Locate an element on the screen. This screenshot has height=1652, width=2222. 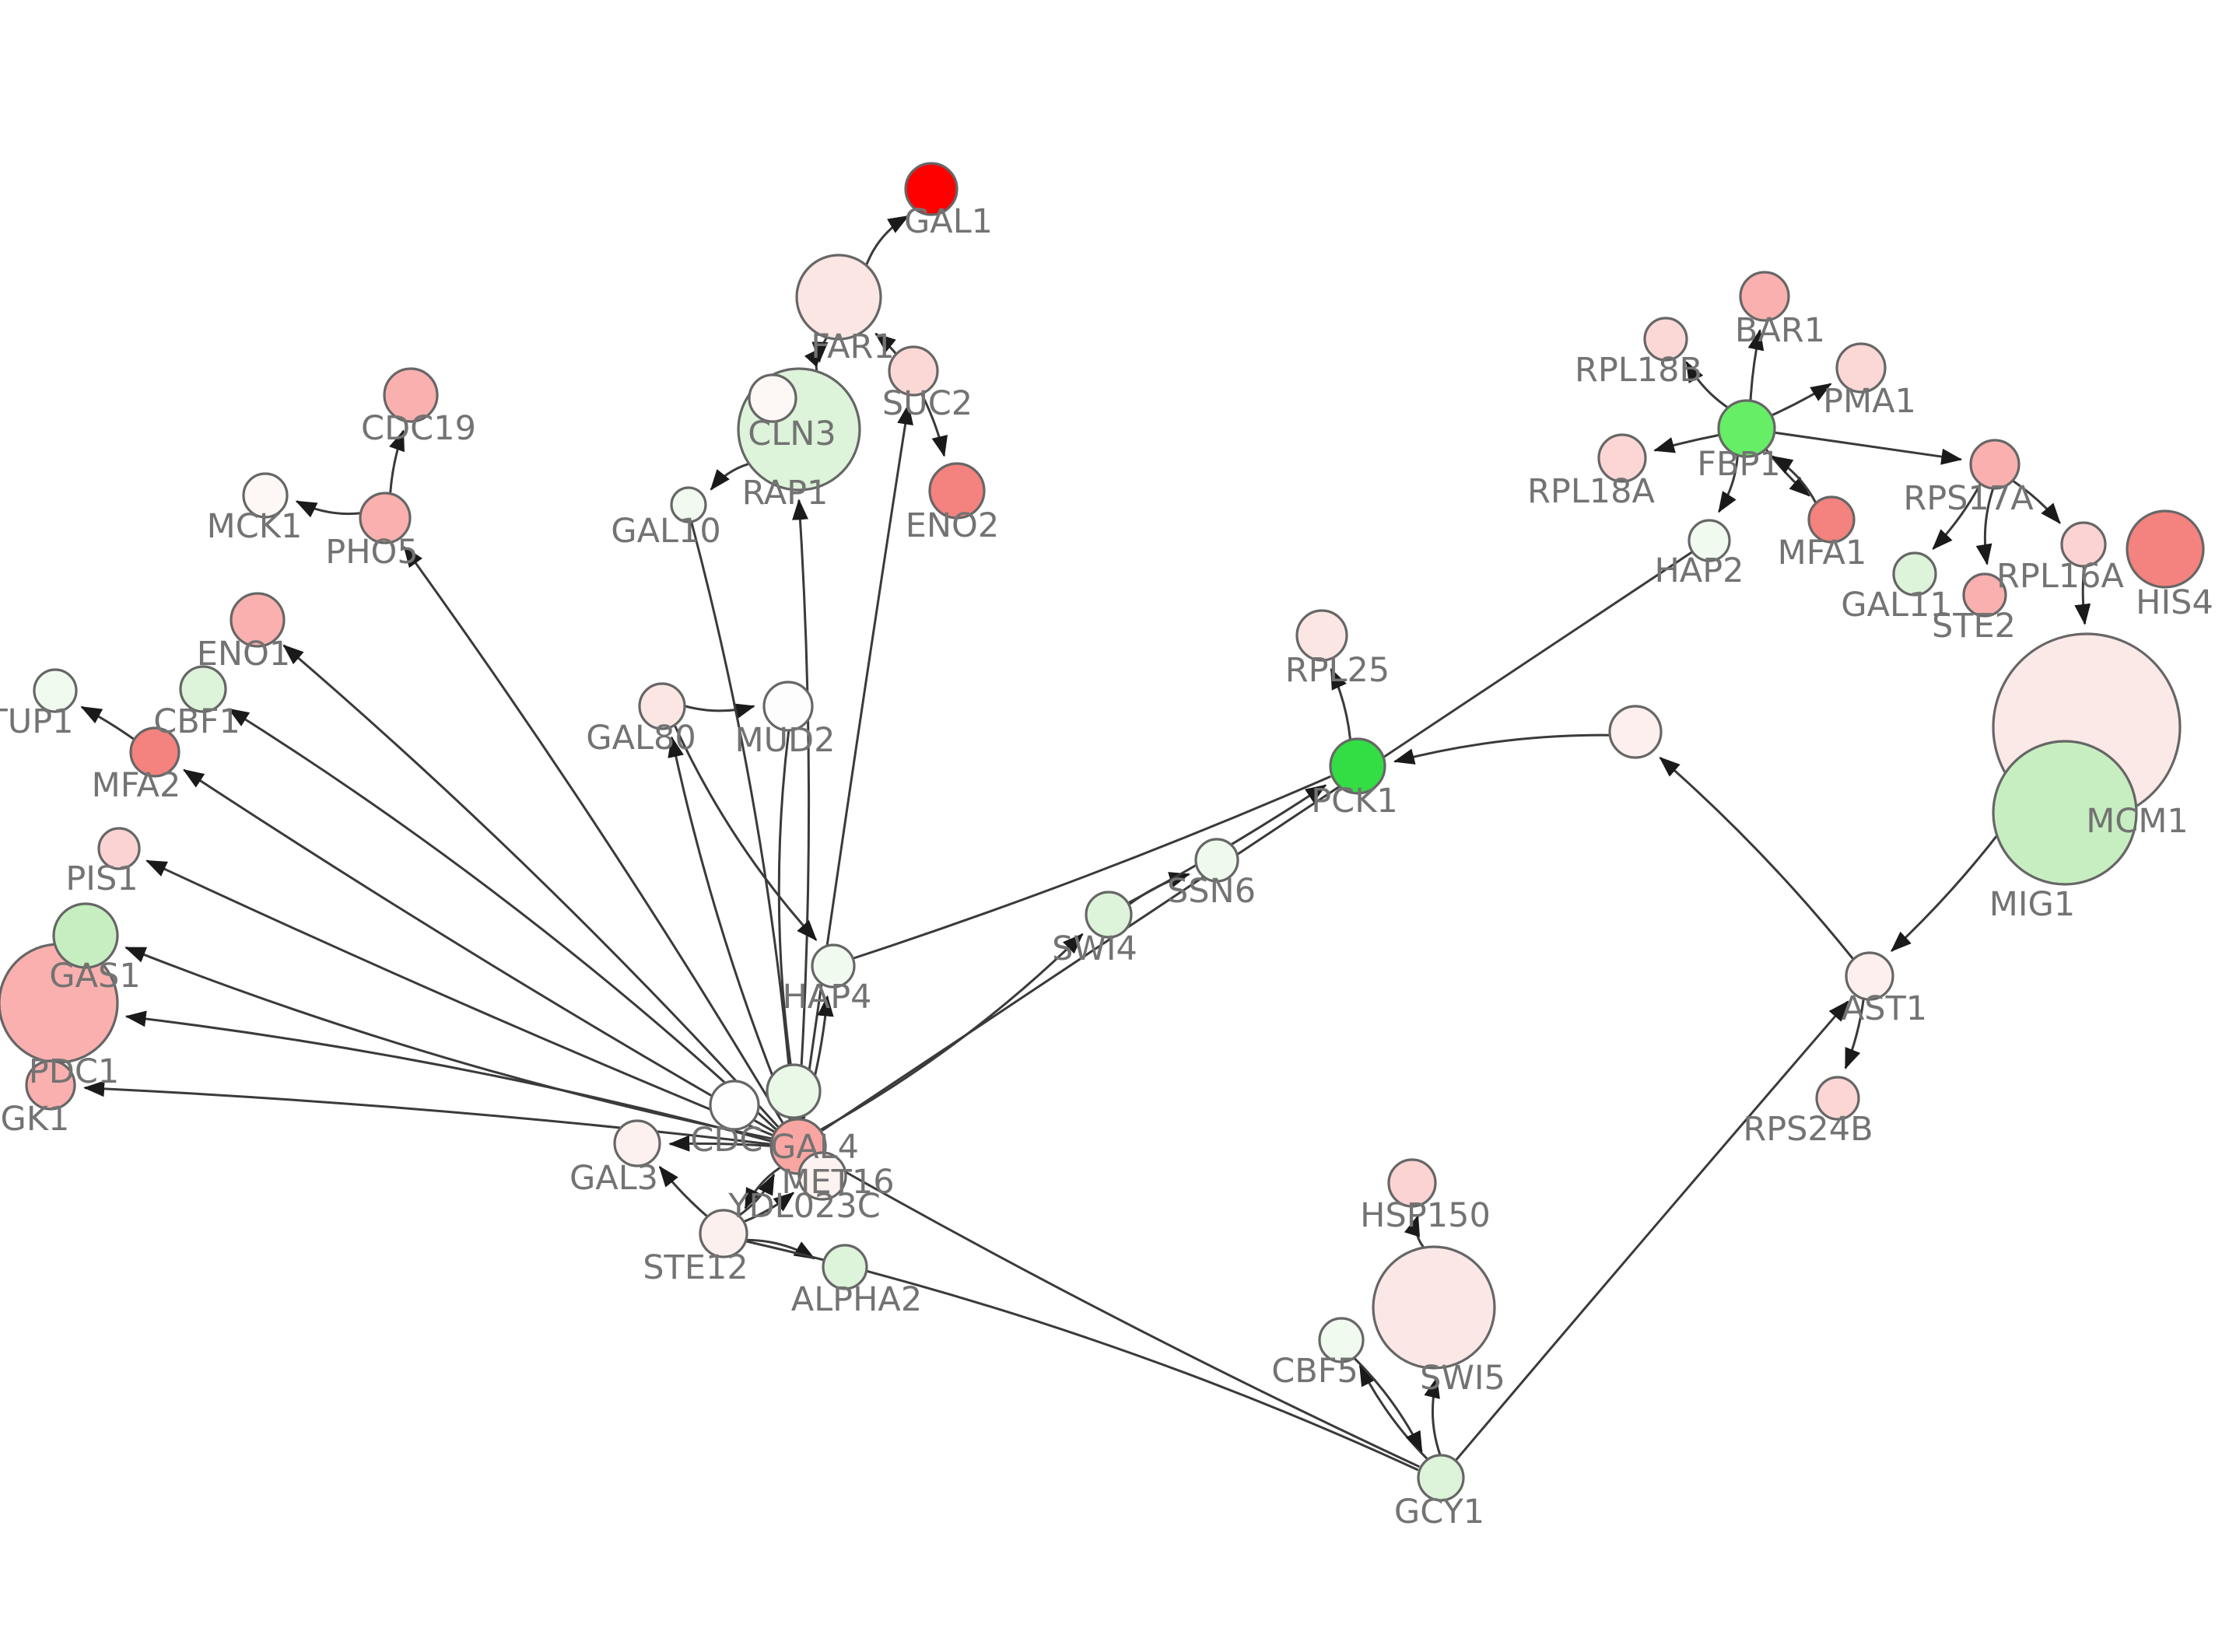
node-gas1 is located at coordinates (85, 936).